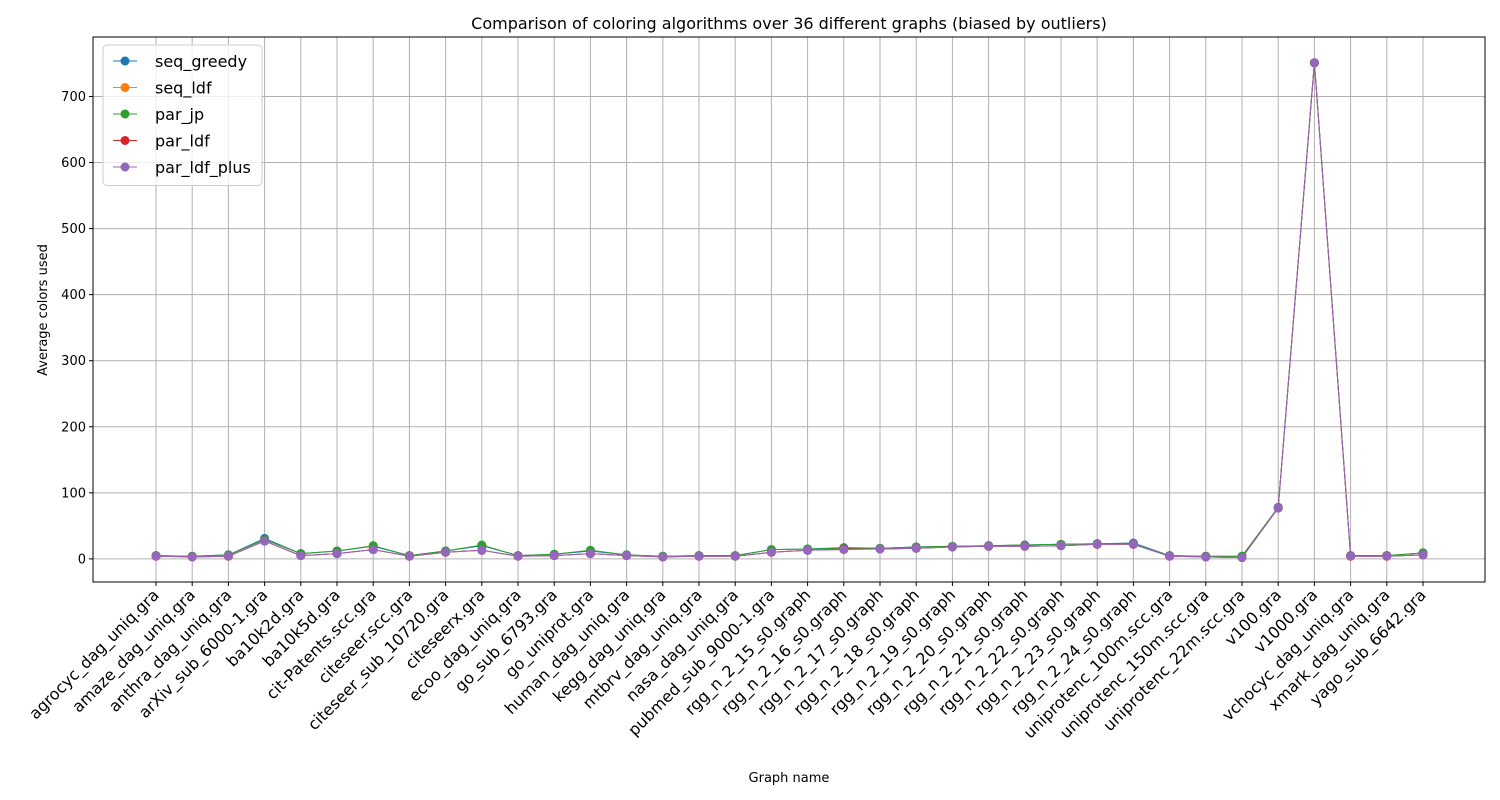 The image size is (1500, 800). I want to click on legend-label: seq_greedy, so click(201, 62).